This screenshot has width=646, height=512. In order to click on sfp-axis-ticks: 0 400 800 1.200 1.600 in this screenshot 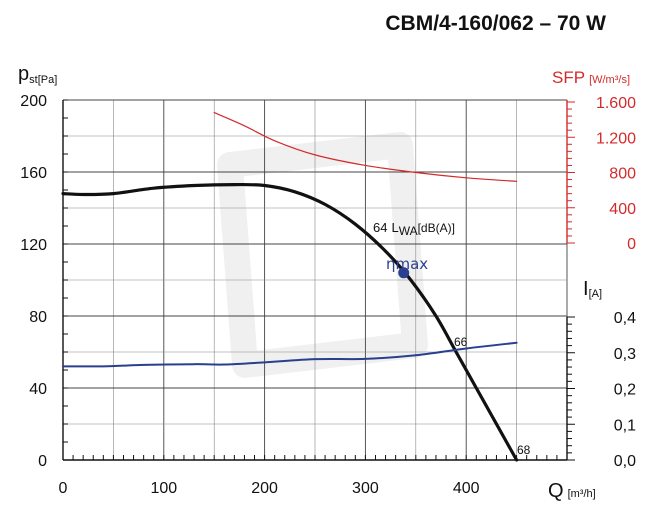, I will do `click(616, 174)`.